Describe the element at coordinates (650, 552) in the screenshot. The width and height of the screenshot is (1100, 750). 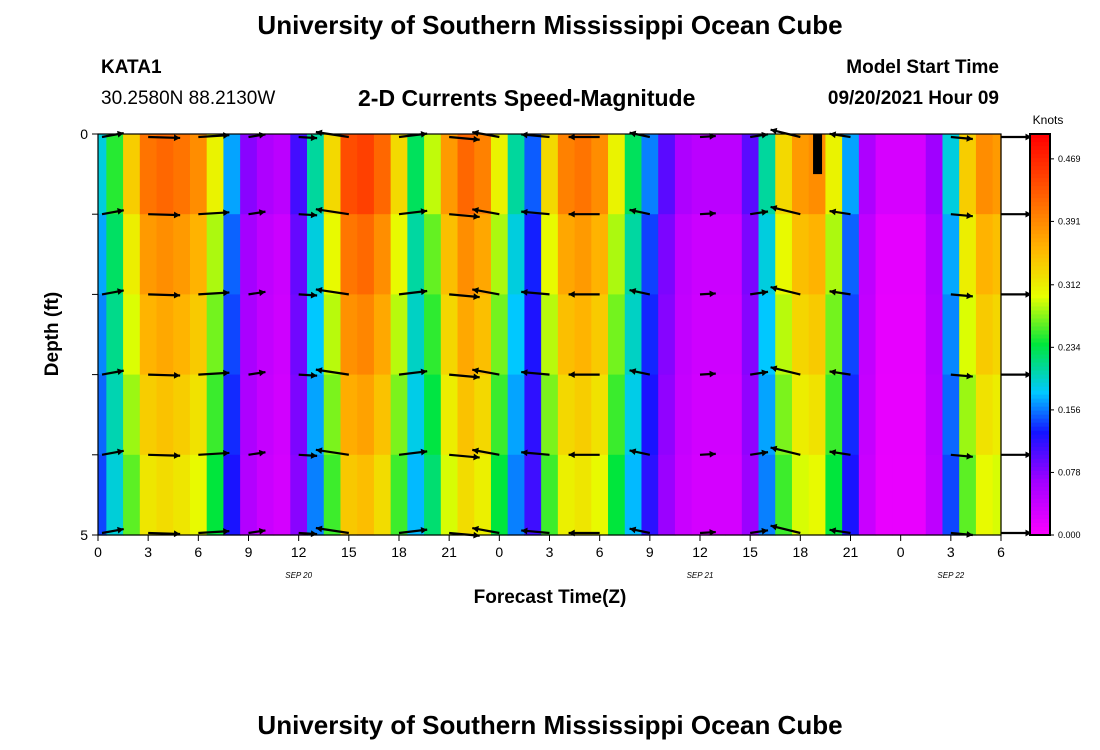
I see `x-tick-label: 9` at that location.